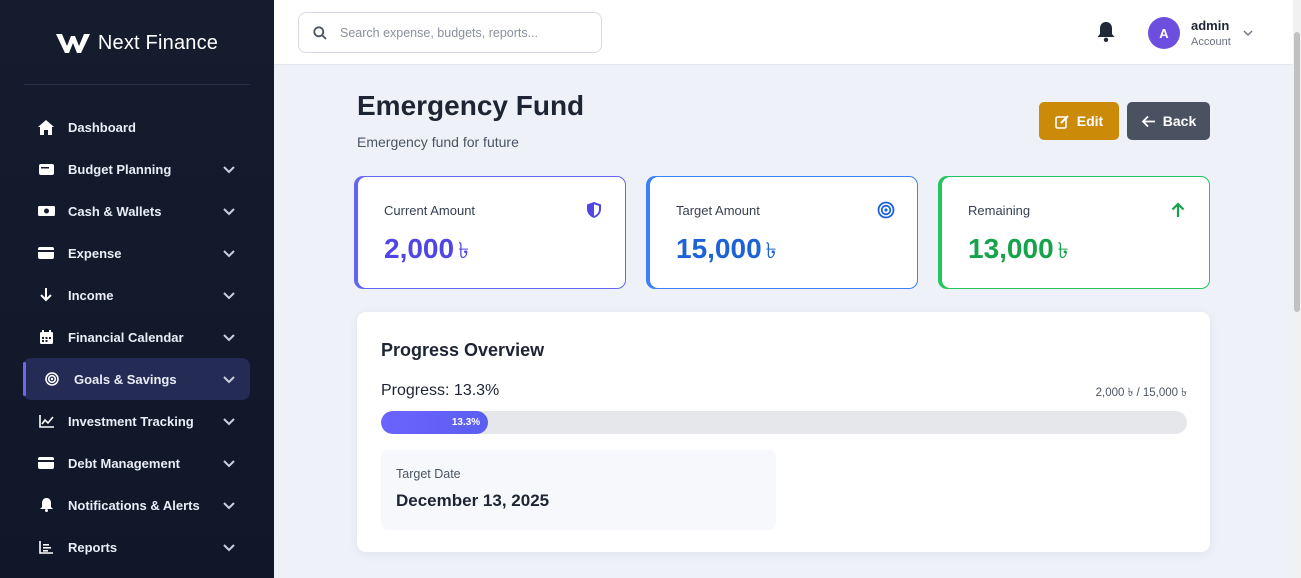 Image resolution: width=1301 pixels, height=578 pixels. What do you see at coordinates (1178, 209) in the screenshot?
I see `arrow-up-icon` at bounding box center [1178, 209].